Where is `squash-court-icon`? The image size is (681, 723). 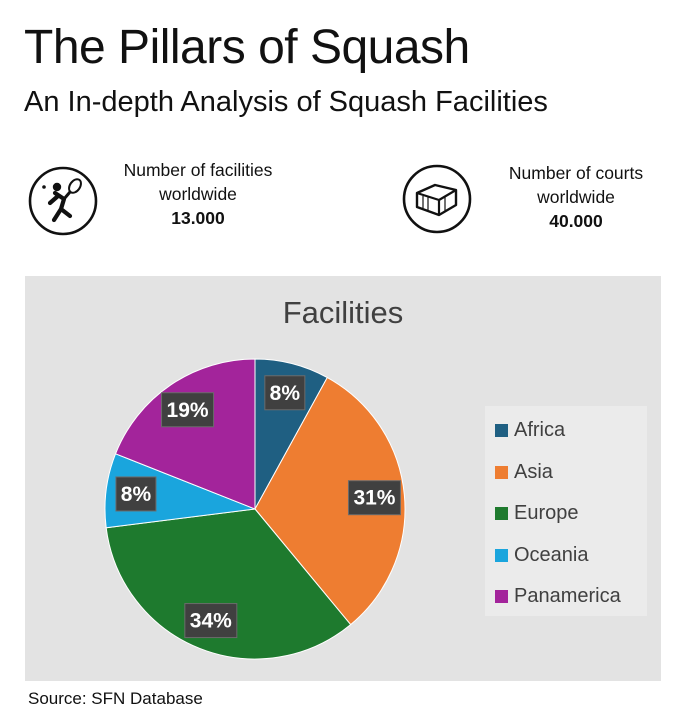 squash-court-icon is located at coordinates (437, 199).